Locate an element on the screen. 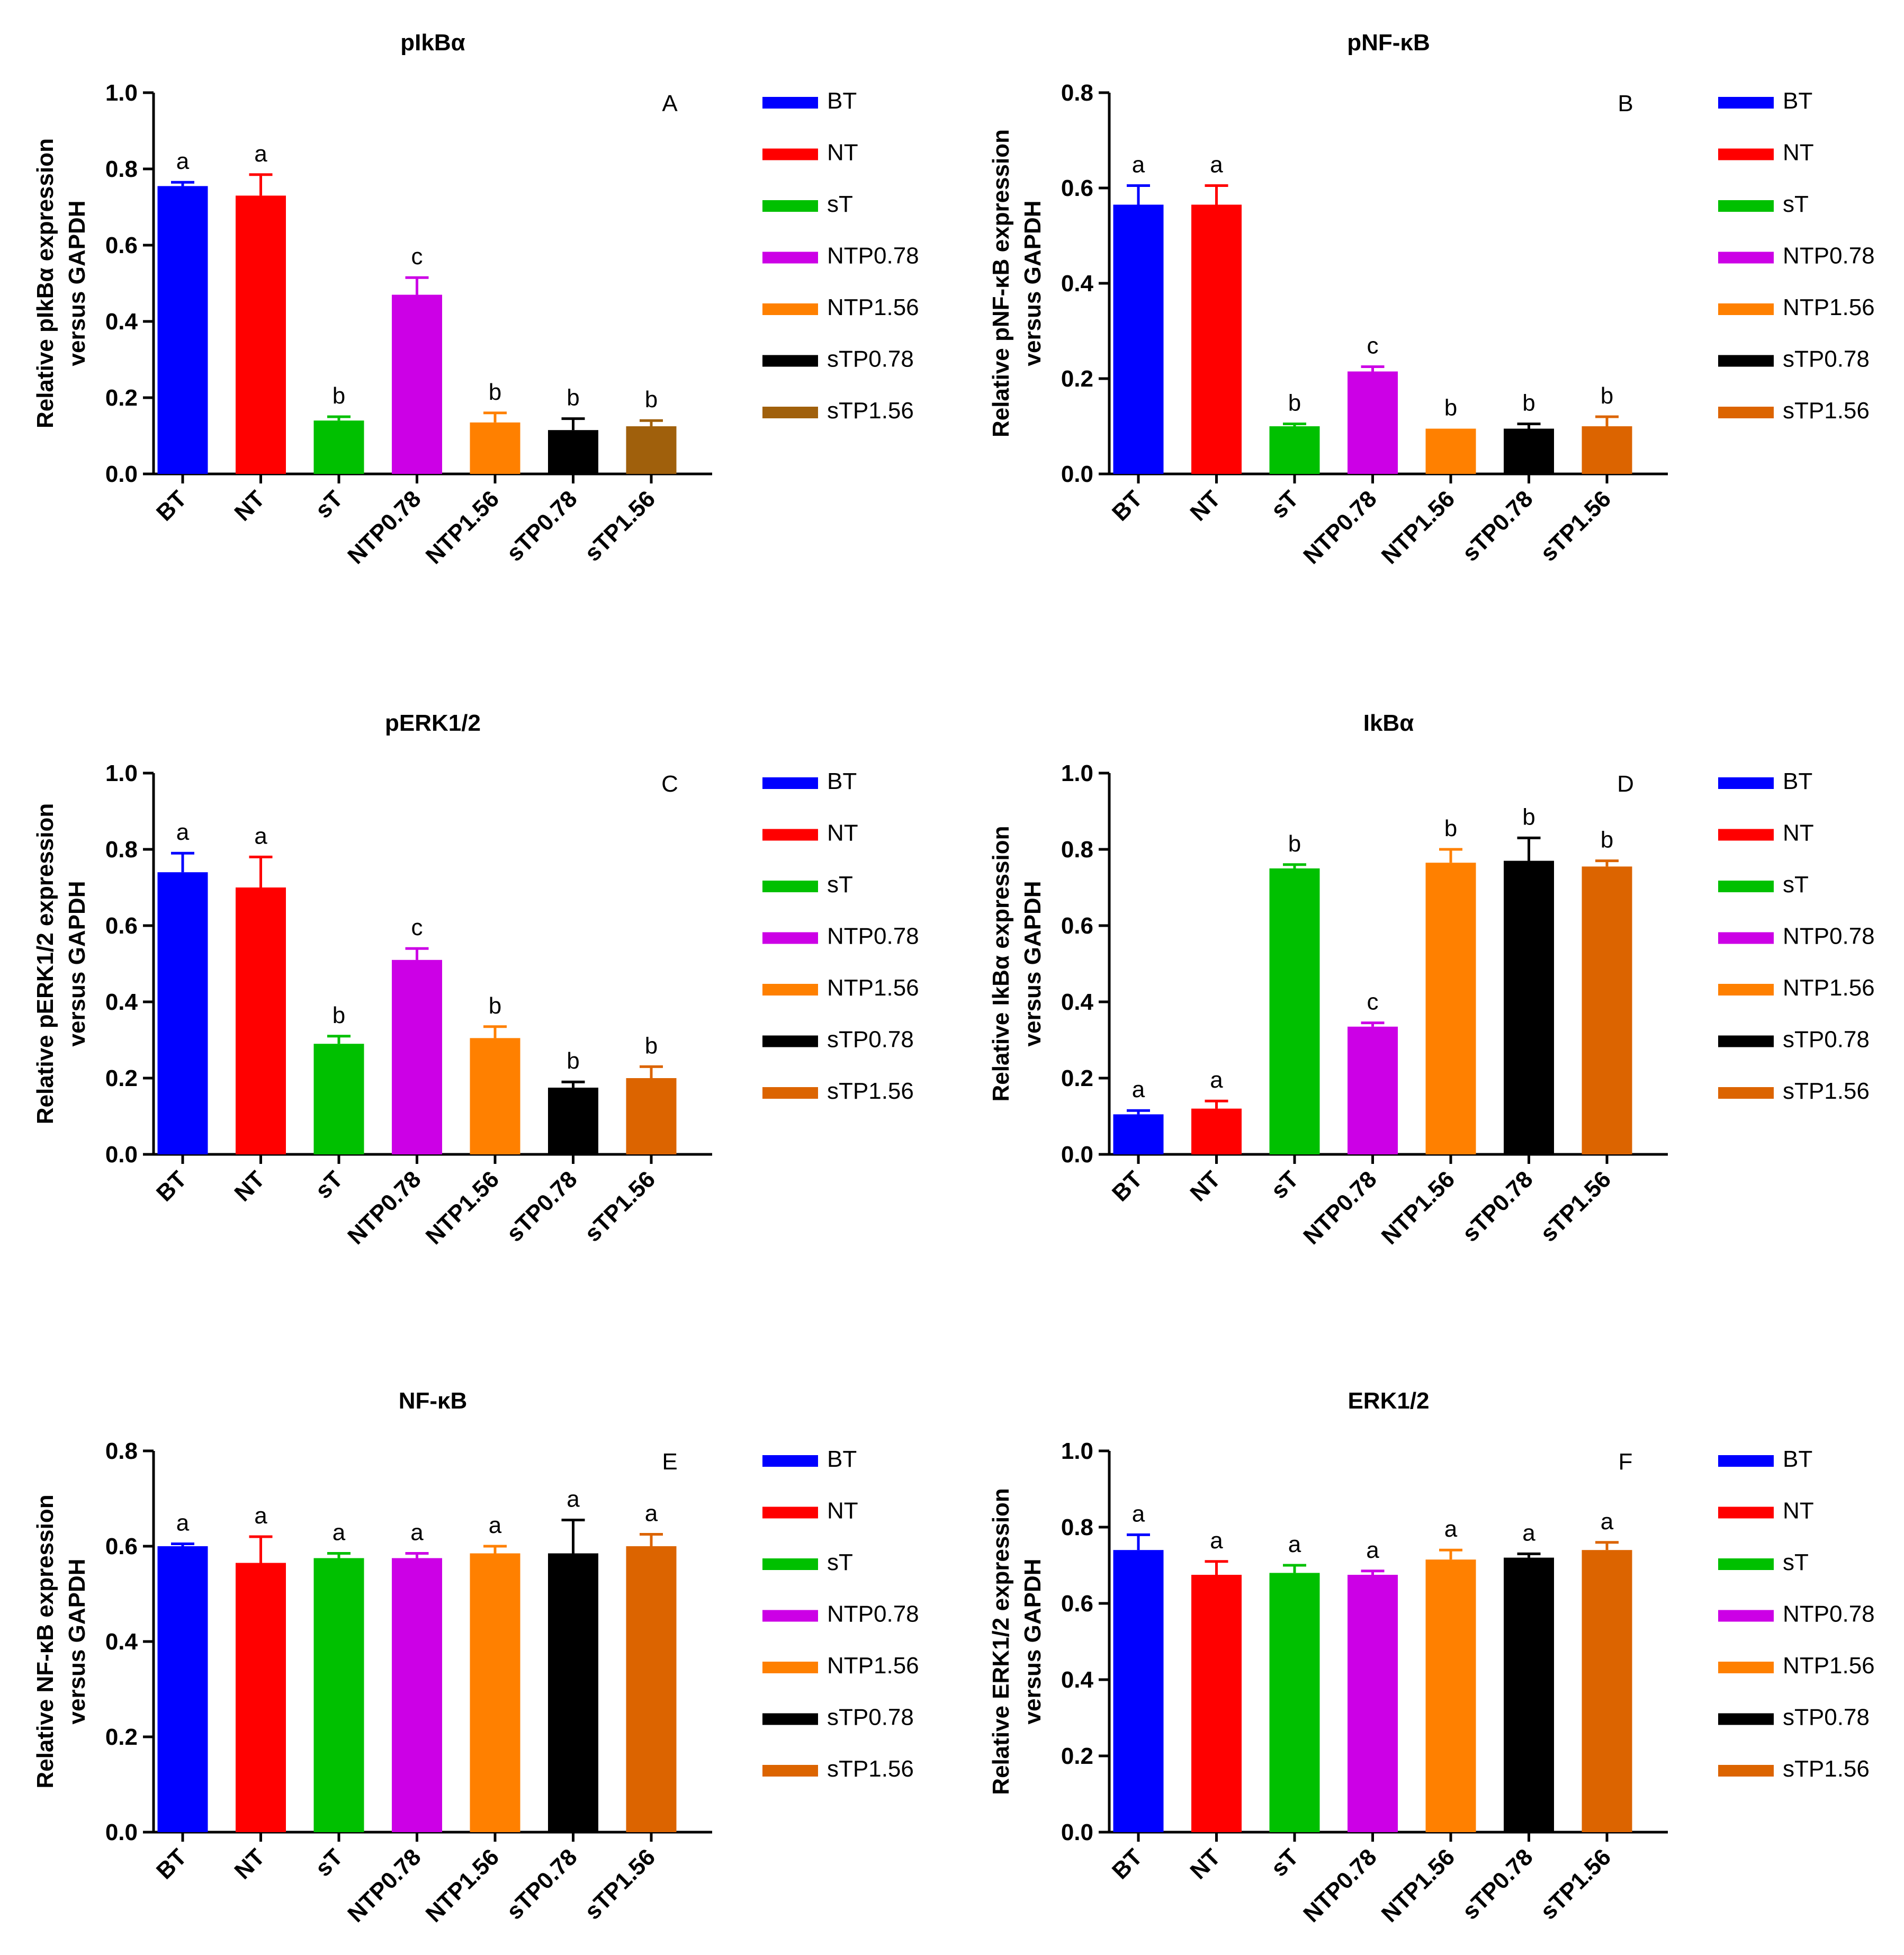  panel-letter: F is located at coordinates (1626, 1462).